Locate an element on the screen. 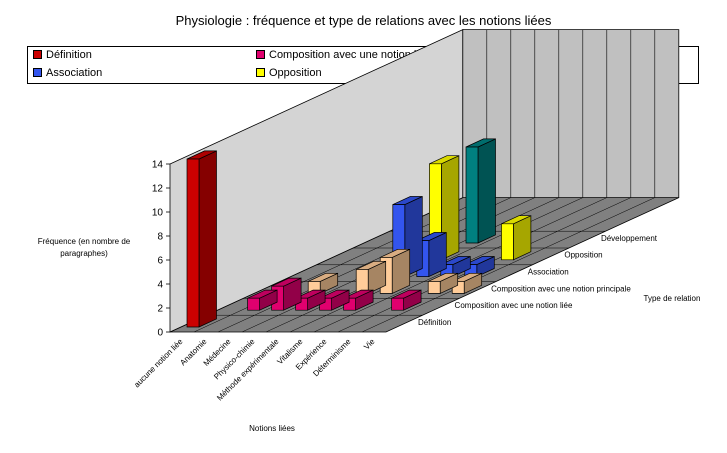 The width and height of the screenshot is (727, 453). x-tick-label: aucune notion liée is located at coordinates (158, 363).